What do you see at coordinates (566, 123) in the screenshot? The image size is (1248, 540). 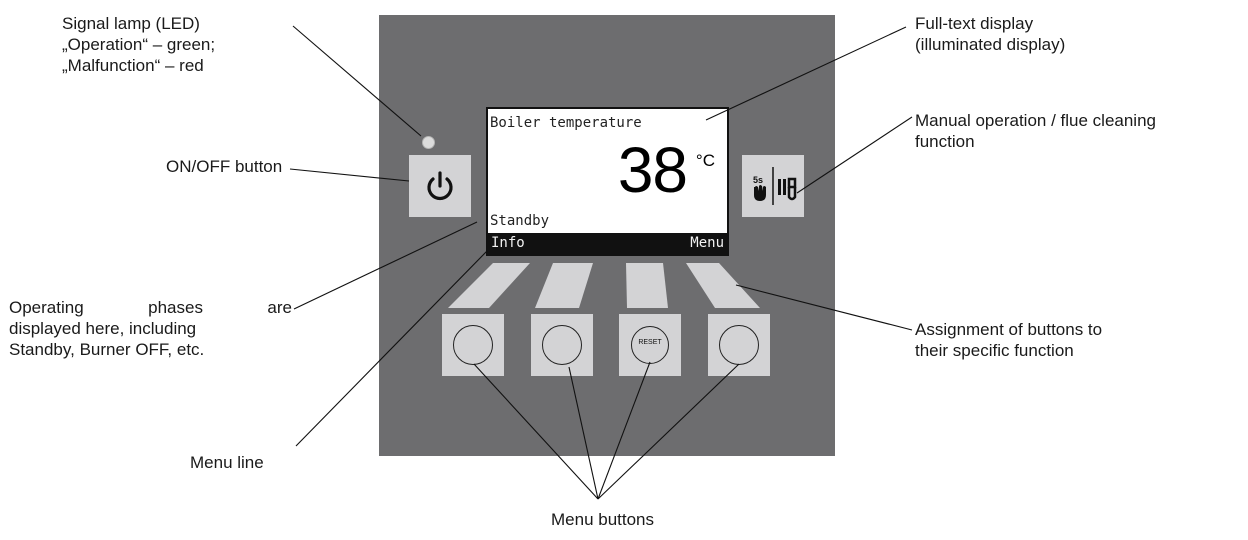 I see `display-title: Boiler temperature` at bounding box center [566, 123].